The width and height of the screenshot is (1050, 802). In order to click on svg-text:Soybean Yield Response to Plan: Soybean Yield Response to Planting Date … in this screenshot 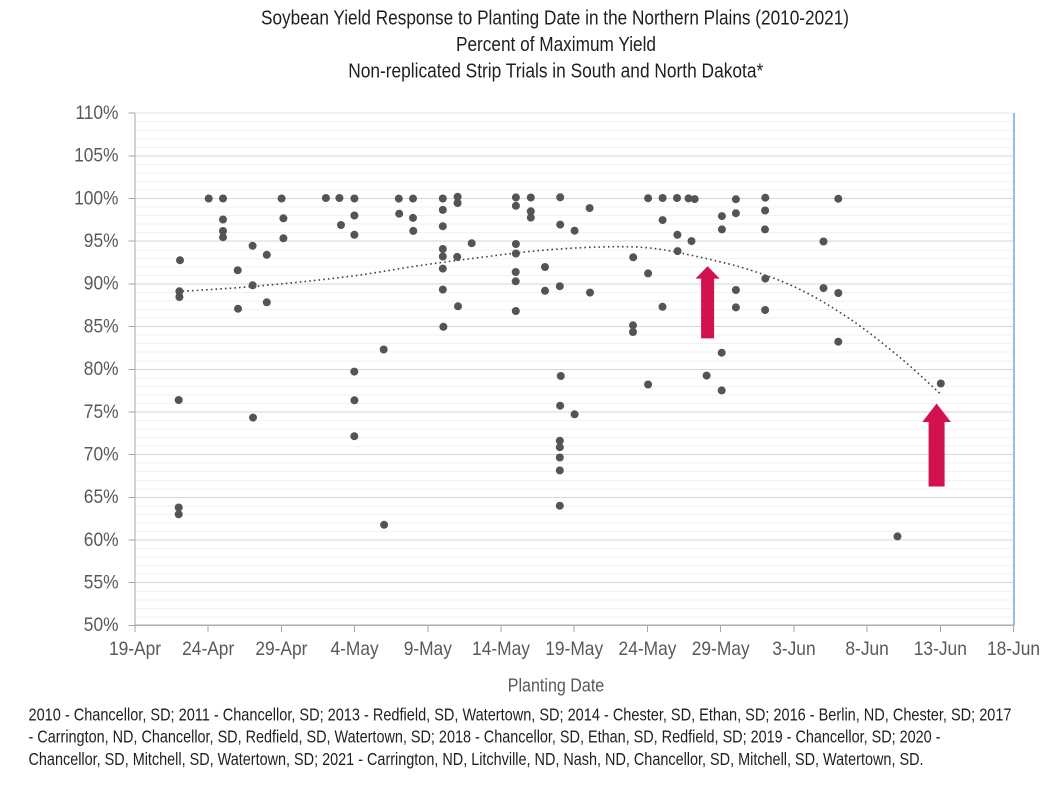, I will do `click(555, 18)`.